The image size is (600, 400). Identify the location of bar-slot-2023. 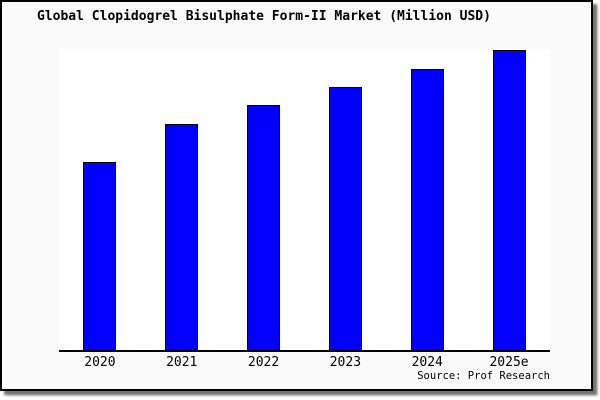
(345, 199).